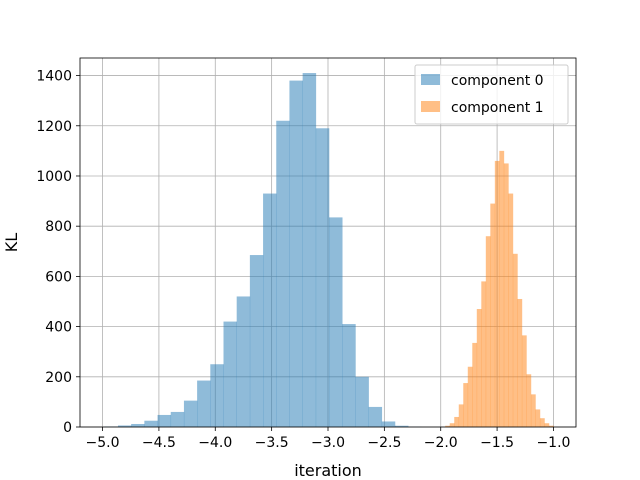 The image size is (640, 480). Describe the element at coordinates (159, 443) in the screenshot. I see `x-tick-label-1: −4.5` at that location.